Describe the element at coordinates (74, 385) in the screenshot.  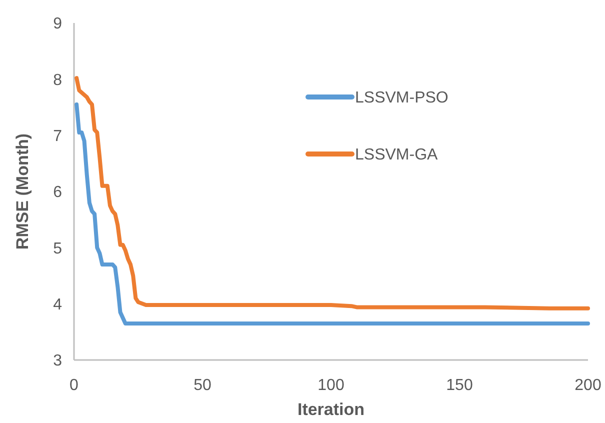
I see `x-tick-label: 0` at that location.